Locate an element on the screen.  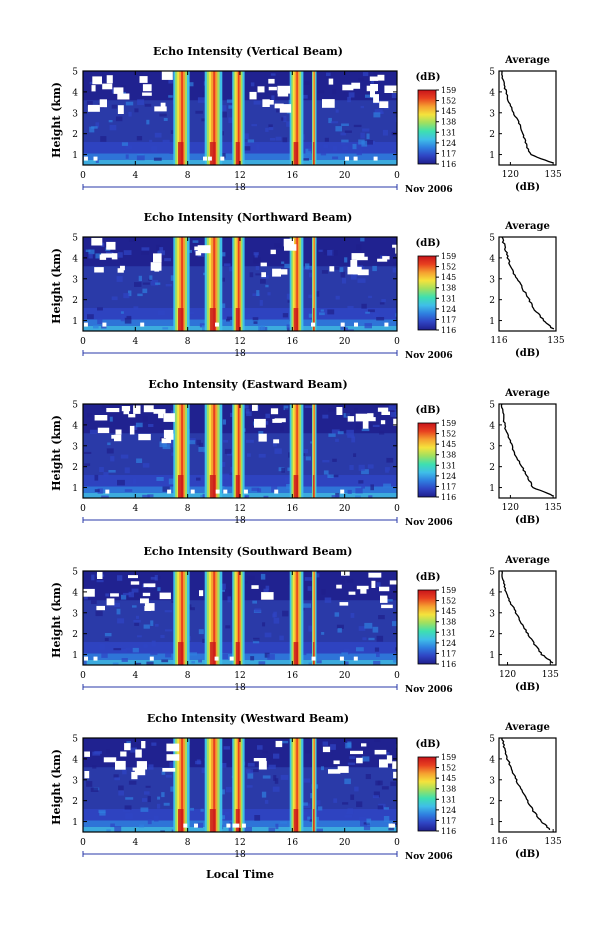
average-x-label: (dB) is located at coordinates (527, 187).